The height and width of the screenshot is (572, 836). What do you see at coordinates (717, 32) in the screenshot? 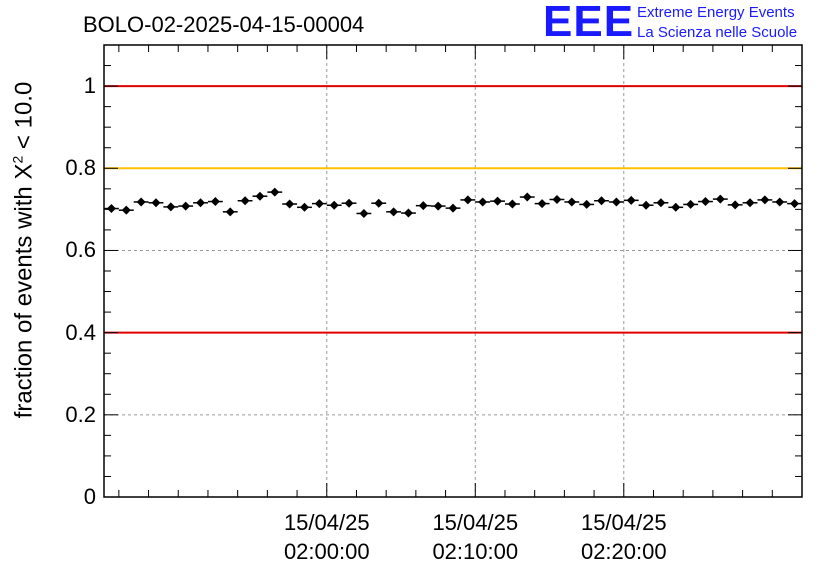
I see `logo-line-2: La Scienza nelle Scuole` at bounding box center [717, 32].